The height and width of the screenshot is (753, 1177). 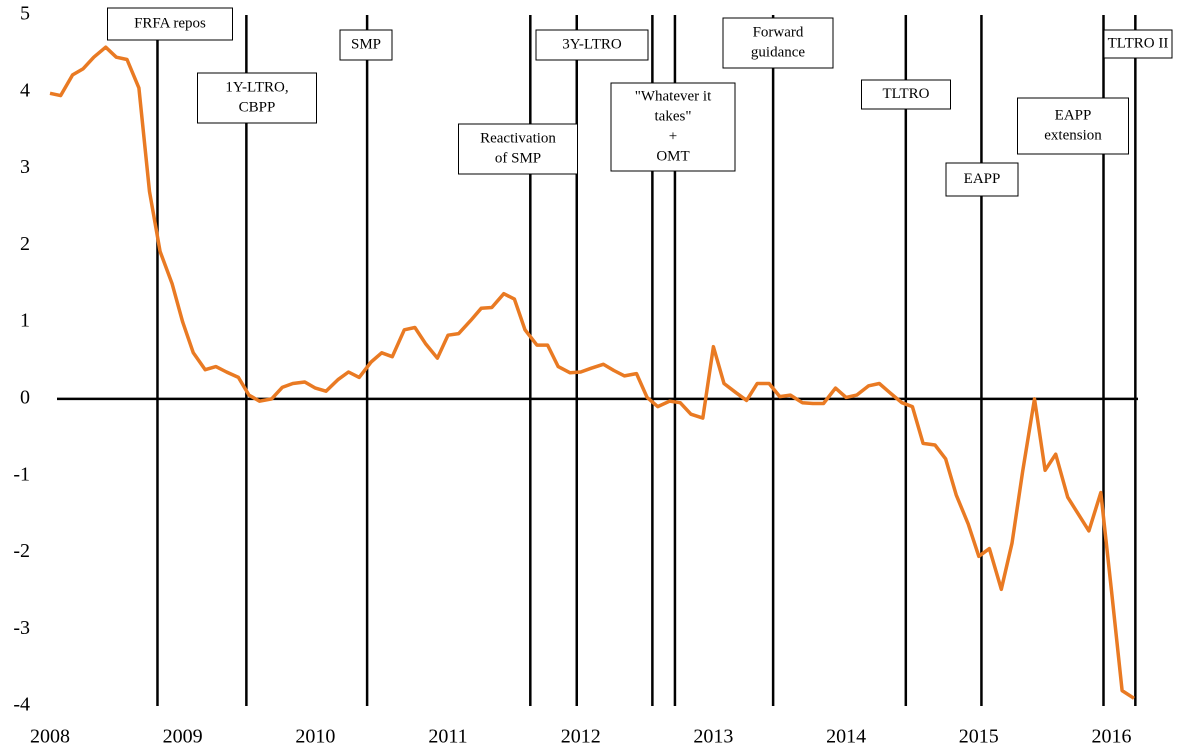 I want to click on annotation-text: SMP, so click(x=366, y=44).